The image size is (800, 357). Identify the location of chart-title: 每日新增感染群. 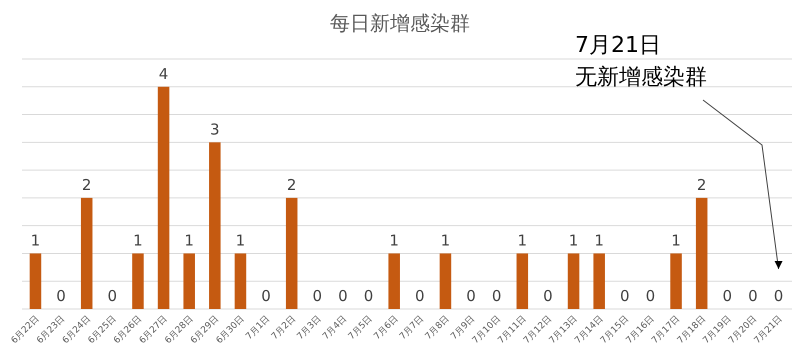
(400, 23).